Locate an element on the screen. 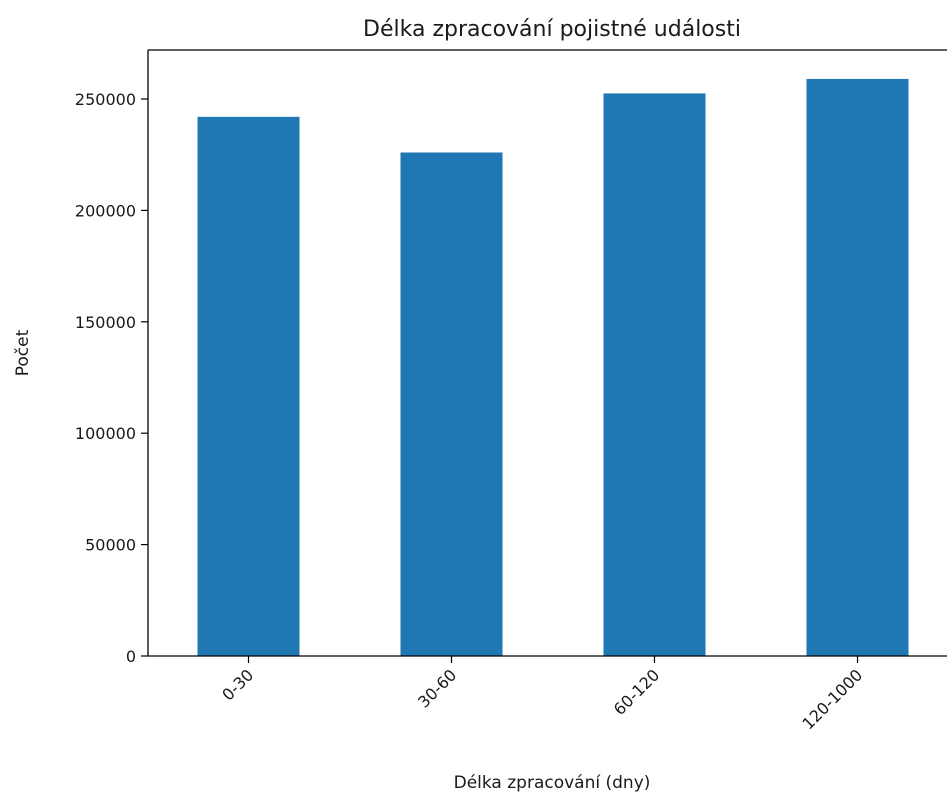 The image size is (947, 796). y-tick-label: 100000 is located at coordinates (105, 433).